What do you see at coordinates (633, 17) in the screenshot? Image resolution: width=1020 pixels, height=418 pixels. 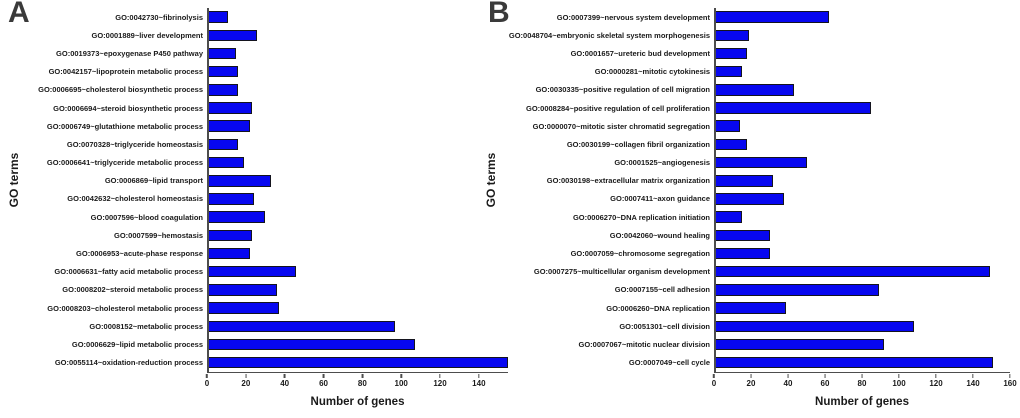 I see `category-label: GO:0007399~nervous system development` at bounding box center [633, 17].